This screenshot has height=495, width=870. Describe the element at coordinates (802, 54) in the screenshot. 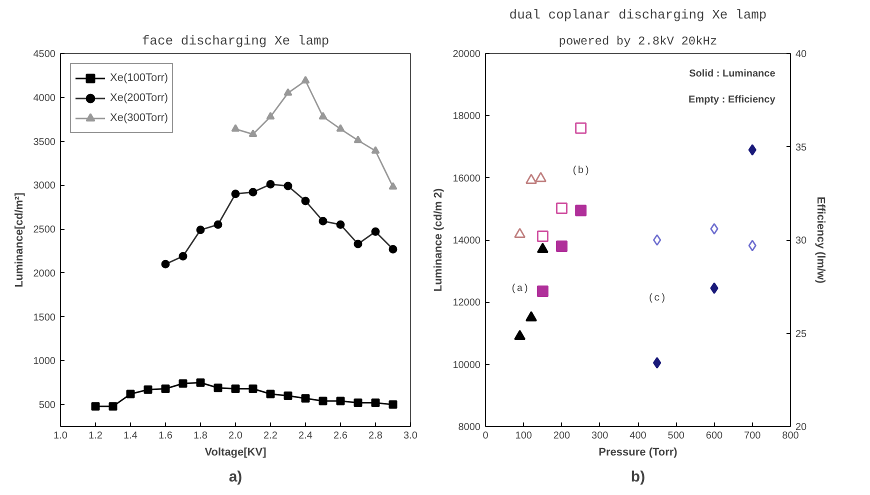

I see `y2-tick-label: 40` at that location.